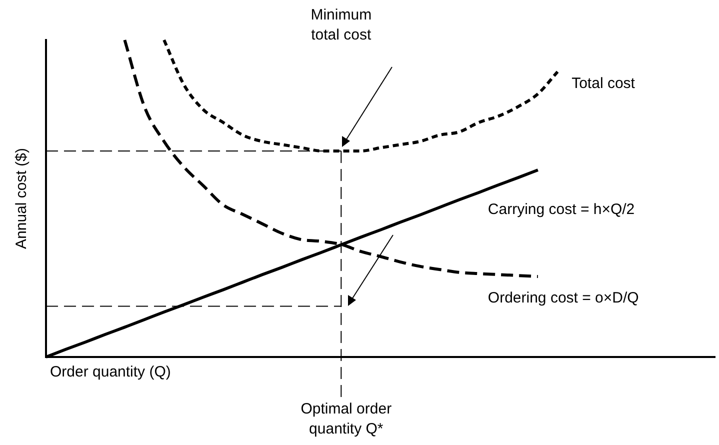  I want to click on x-axis-title: Order quantity (Q), so click(110, 372).